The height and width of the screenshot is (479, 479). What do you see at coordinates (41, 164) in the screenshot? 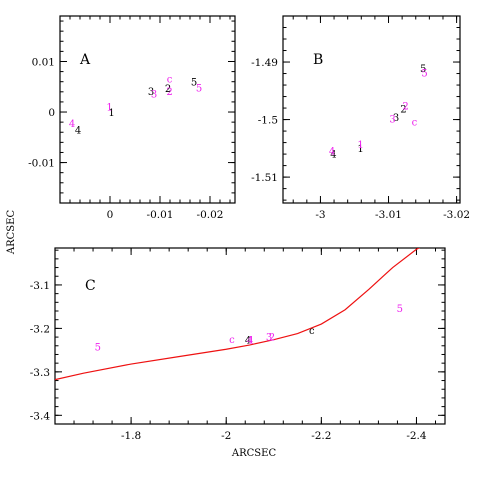
I see `y-tick-label: -0.01` at bounding box center [41, 164].